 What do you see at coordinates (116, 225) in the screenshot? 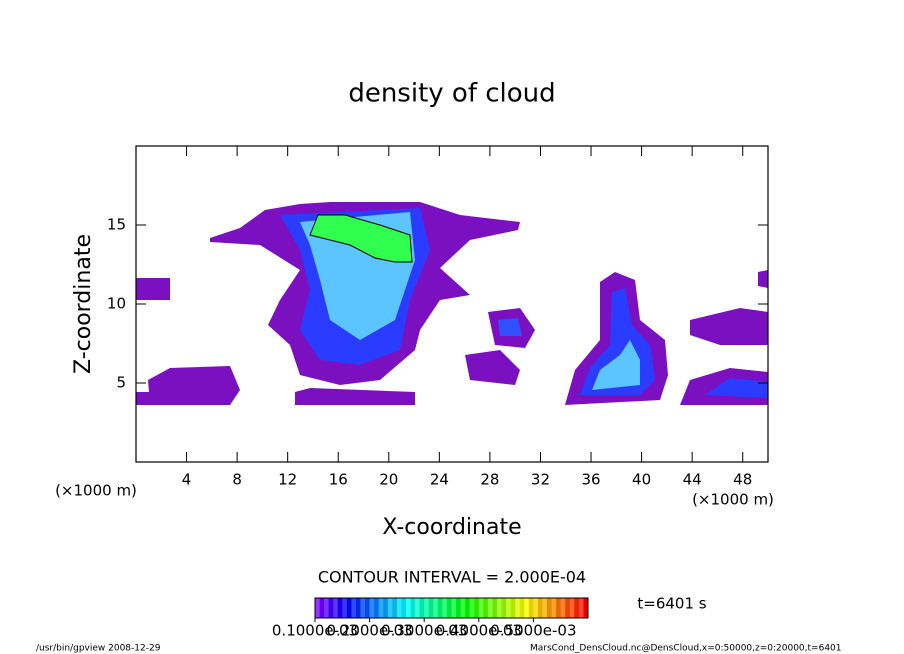
I see `y-tick-label: 15` at bounding box center [116, 225].